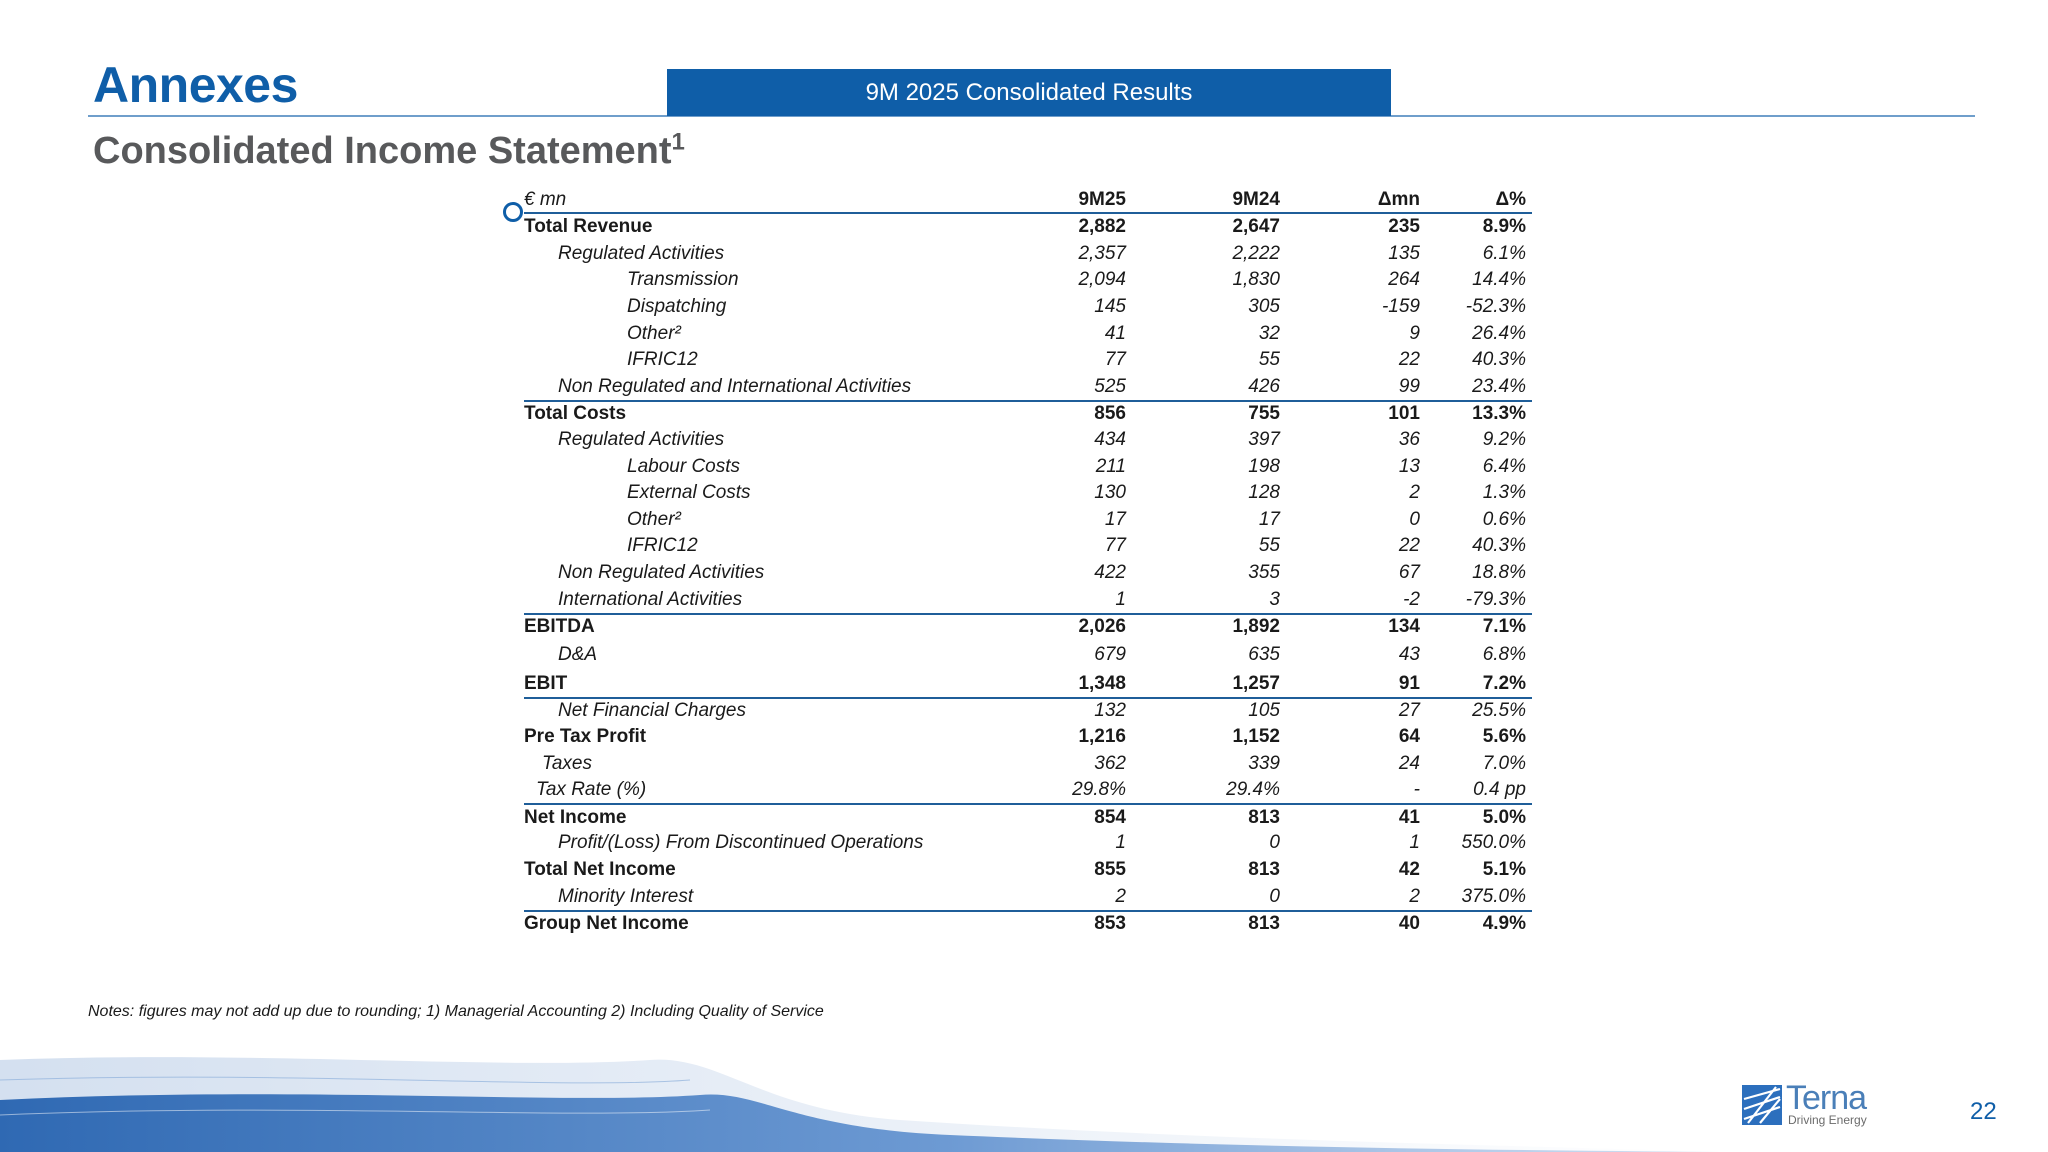 The height and width of the screenshot is (1152, 2048). I want to click on value-9m24: 2,647, so click(1256, 227).